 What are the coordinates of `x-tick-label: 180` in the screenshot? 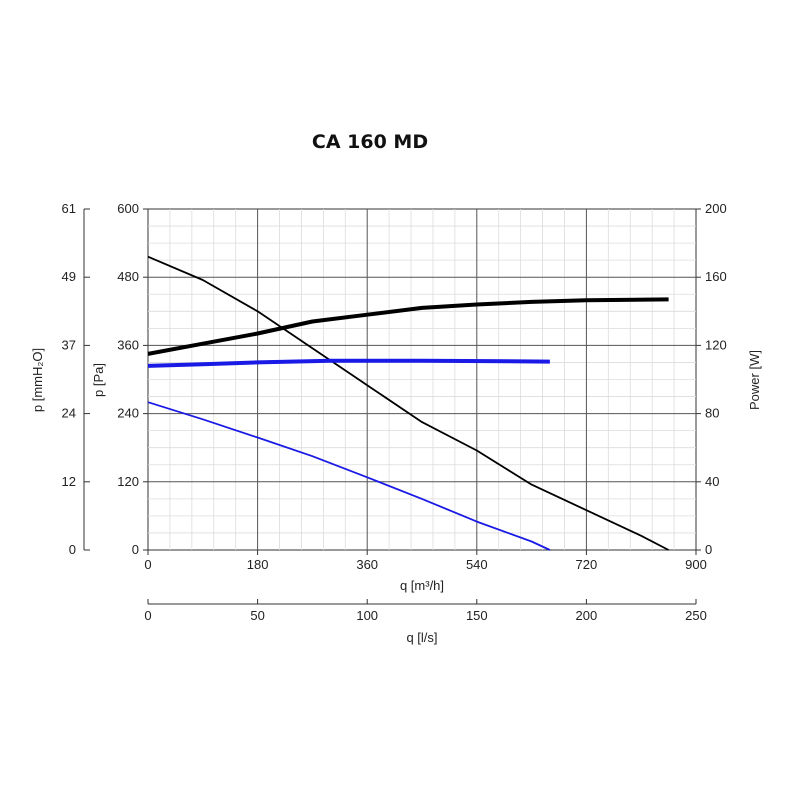 It's located at (258, 564).